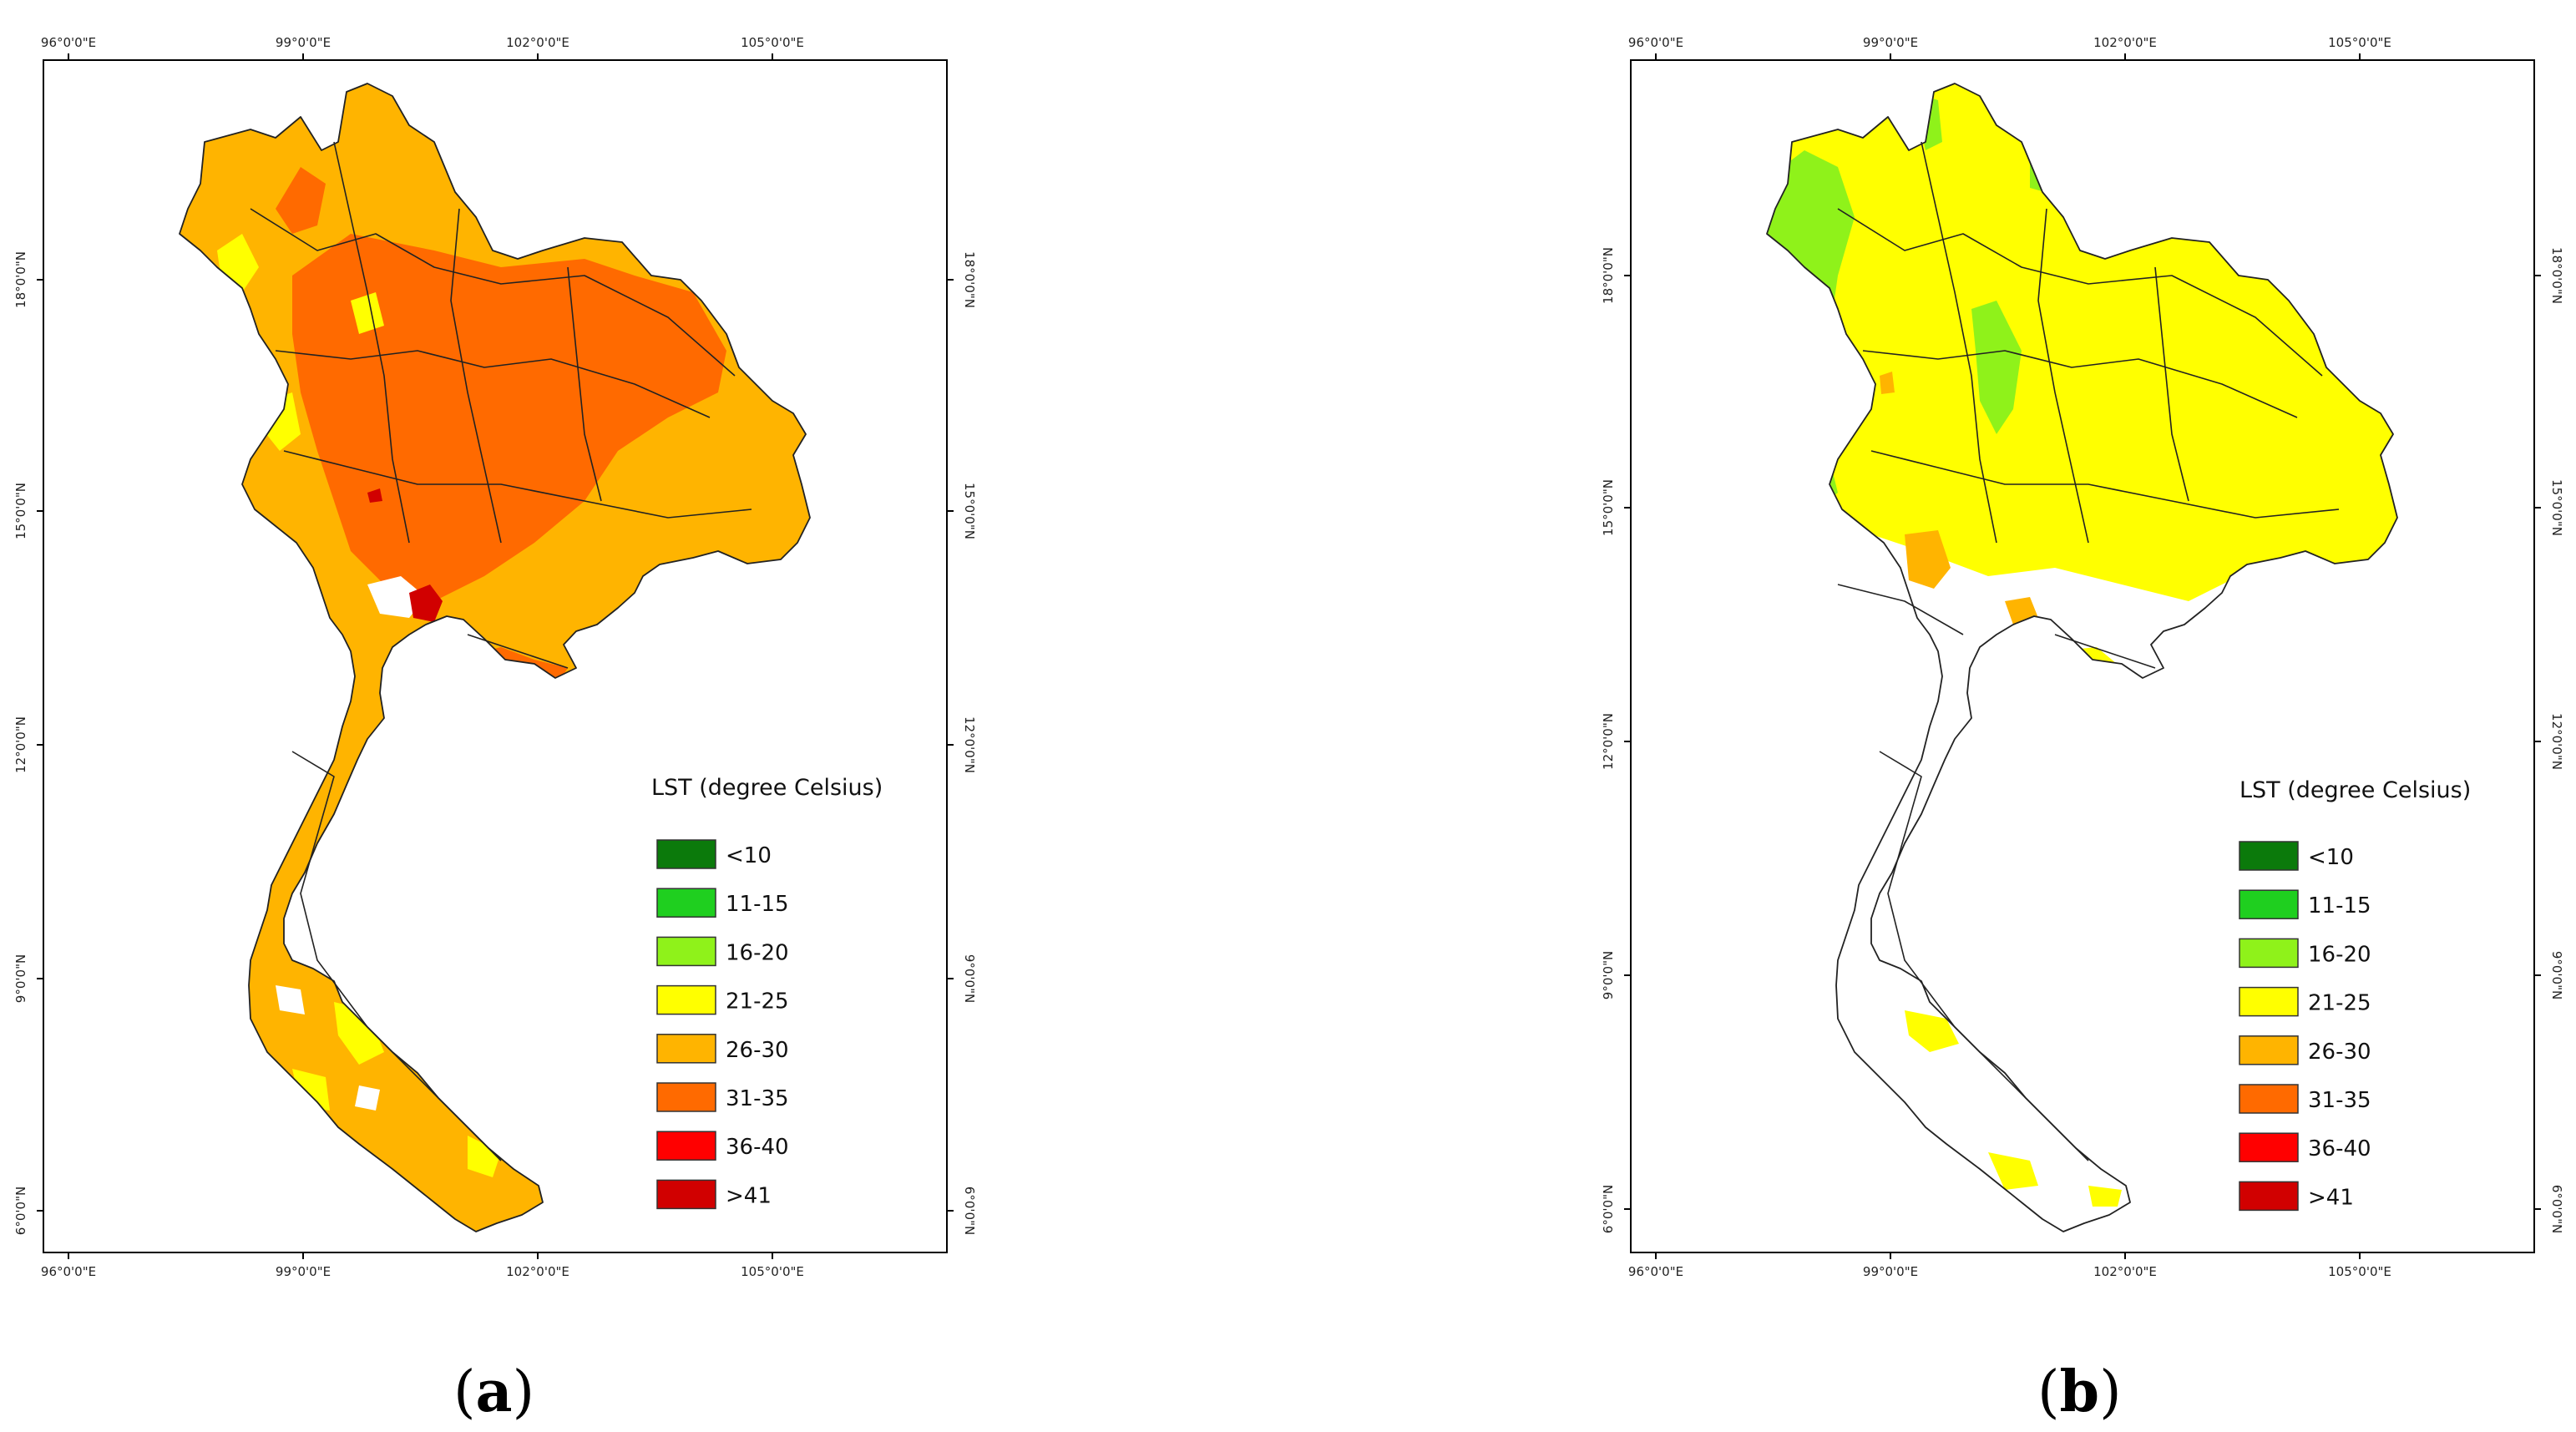 This screenshot has height=1432, width=2576. What do you see at coordinates (2010, 1265) in the screenshot?
I see `lon-ticks-bottom-b: 96°0'0"E 99°0'0"E 102°0'0"E 105°0'0"E` at bounding box center [2010, 1265].